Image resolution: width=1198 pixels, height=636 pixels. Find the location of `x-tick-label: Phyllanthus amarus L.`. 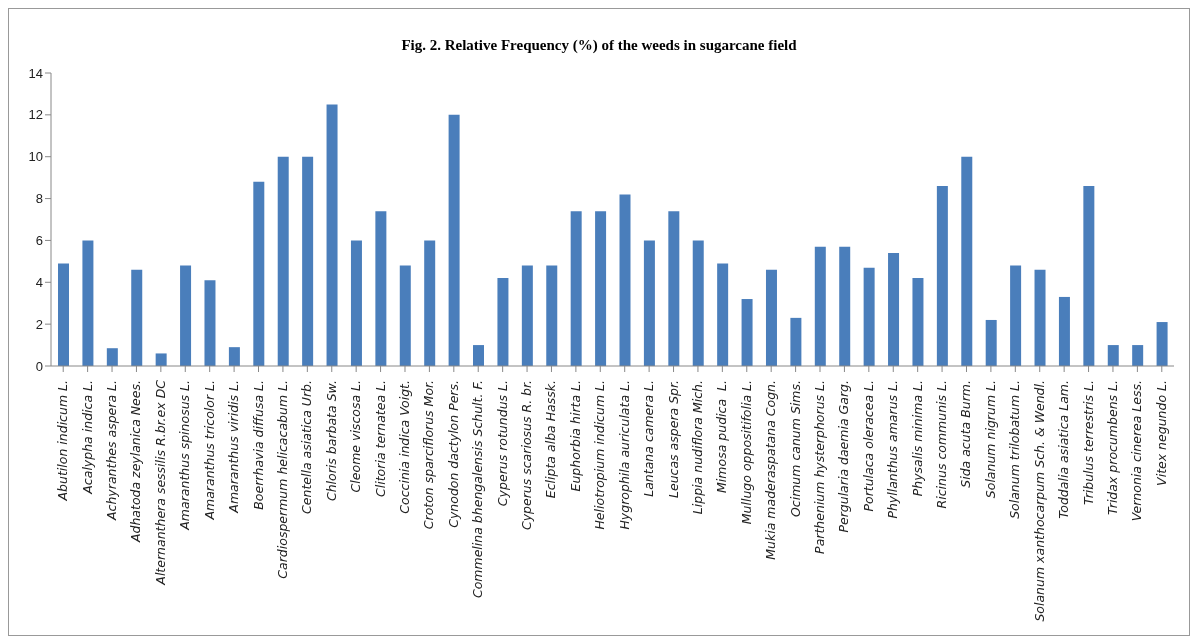

x-tick-label: Phyllanthus amarus L. is located at coordinates (893, 449).